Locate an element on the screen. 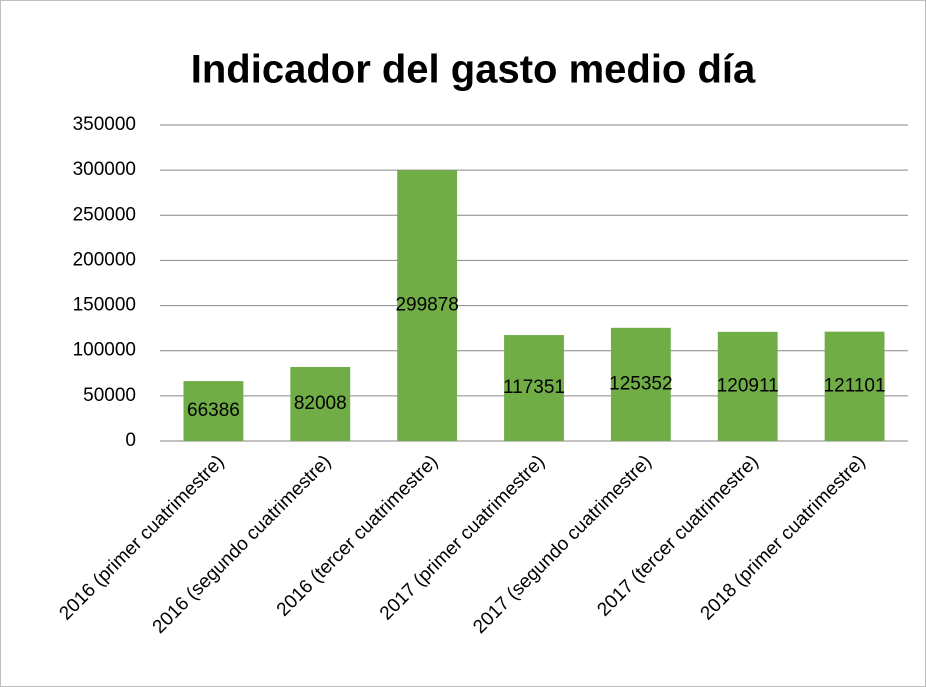 Image resolution: width=926 pixels, height=687 pixels. y-tick-label: 350000 is located at coordinates (104, 124).